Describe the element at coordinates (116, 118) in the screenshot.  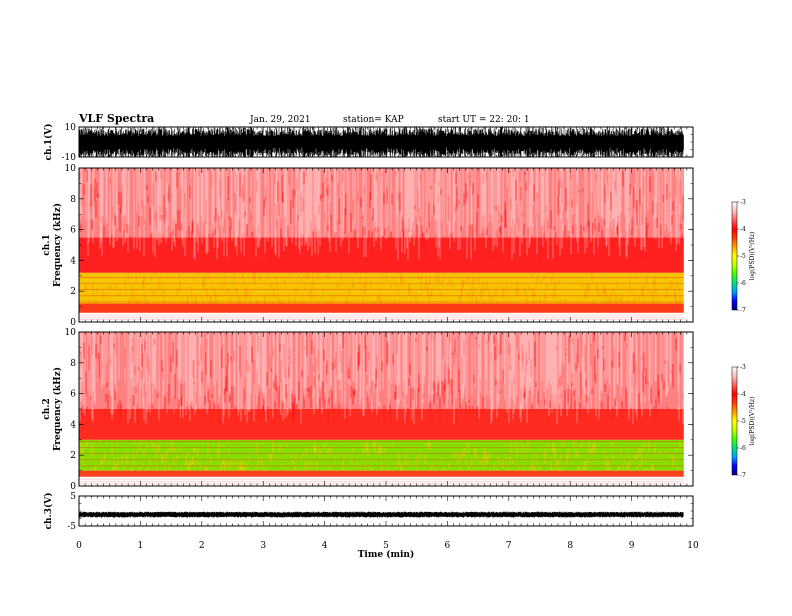
I see `chart-title: VLF Spectra` at that location.